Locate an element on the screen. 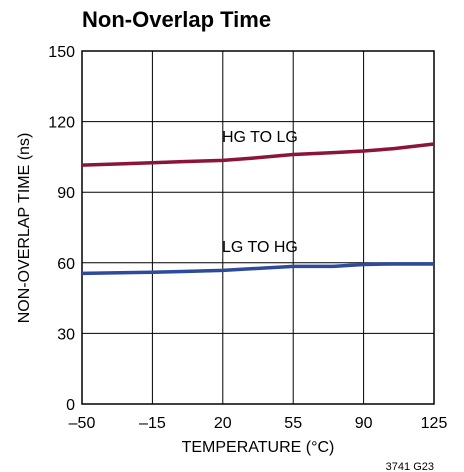  y-tick-labels: 0 30 60 90 120 150 is located at coordinates (61, 229).